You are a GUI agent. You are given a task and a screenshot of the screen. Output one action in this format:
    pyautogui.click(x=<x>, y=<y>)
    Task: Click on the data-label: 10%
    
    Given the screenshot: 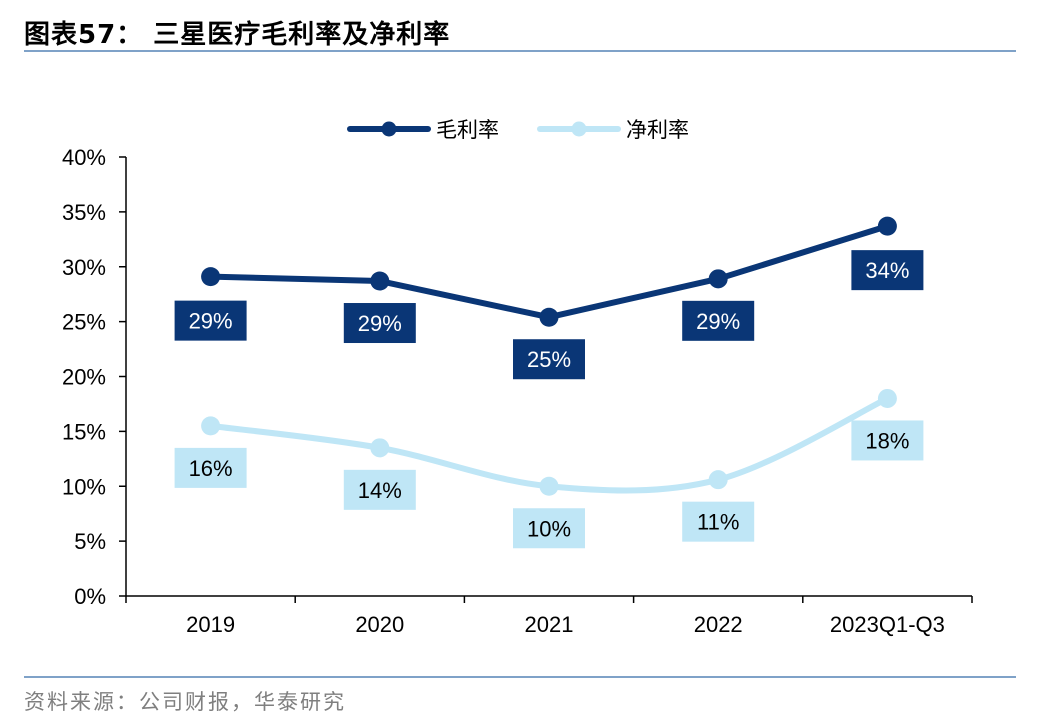 What is the action you would take?
    pyautogui.click(x=549, y=528)
    